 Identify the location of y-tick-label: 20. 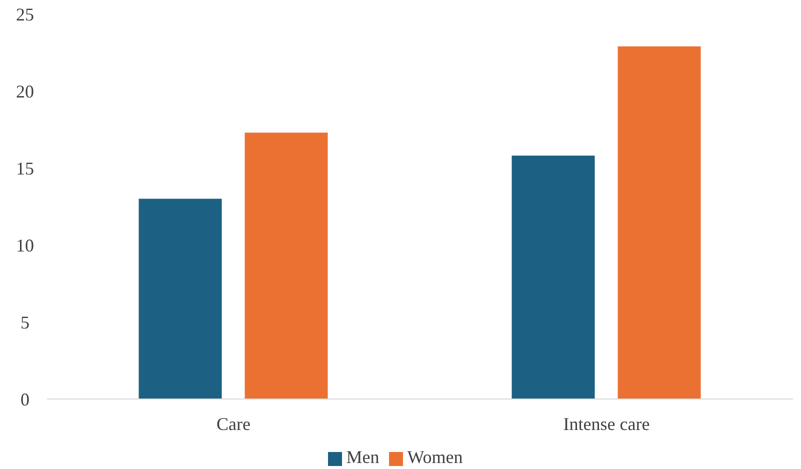
(25, 91).